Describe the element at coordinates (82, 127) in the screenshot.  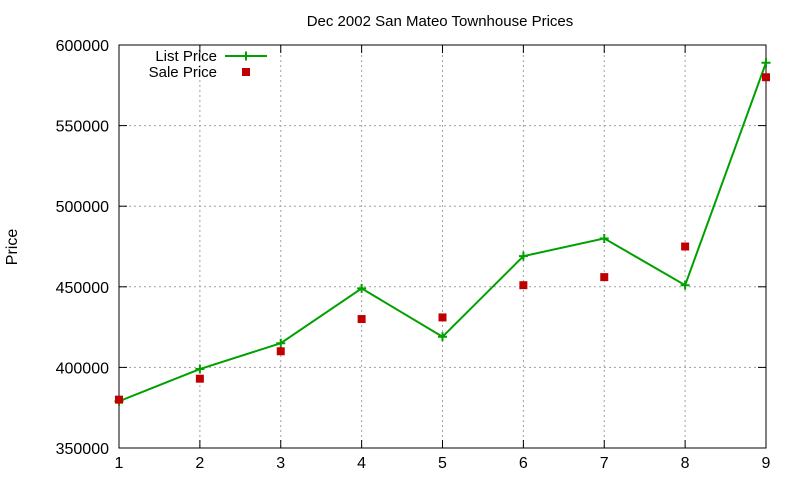
I see `y-tick-label: 550000` at that location.